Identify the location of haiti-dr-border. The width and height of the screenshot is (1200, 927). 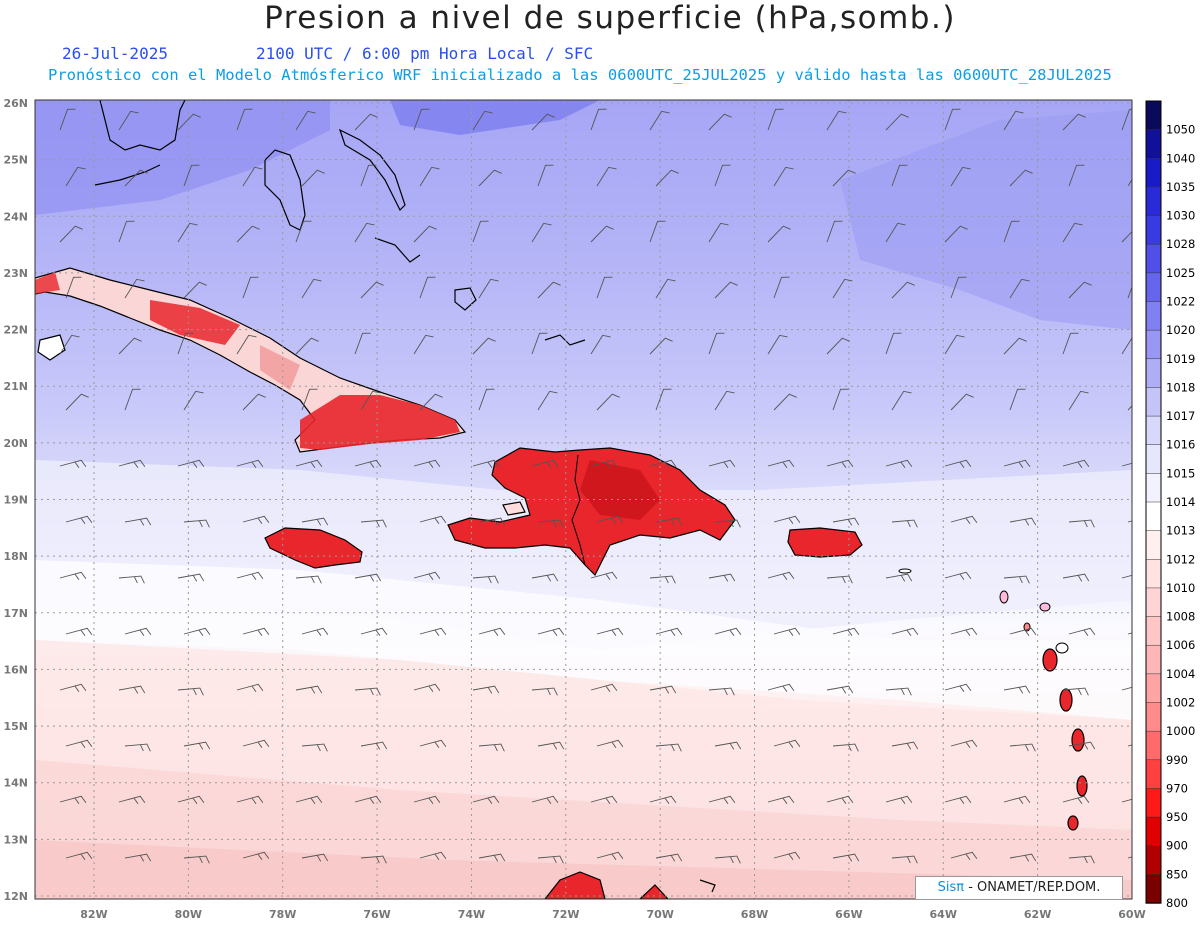
(578, 510).